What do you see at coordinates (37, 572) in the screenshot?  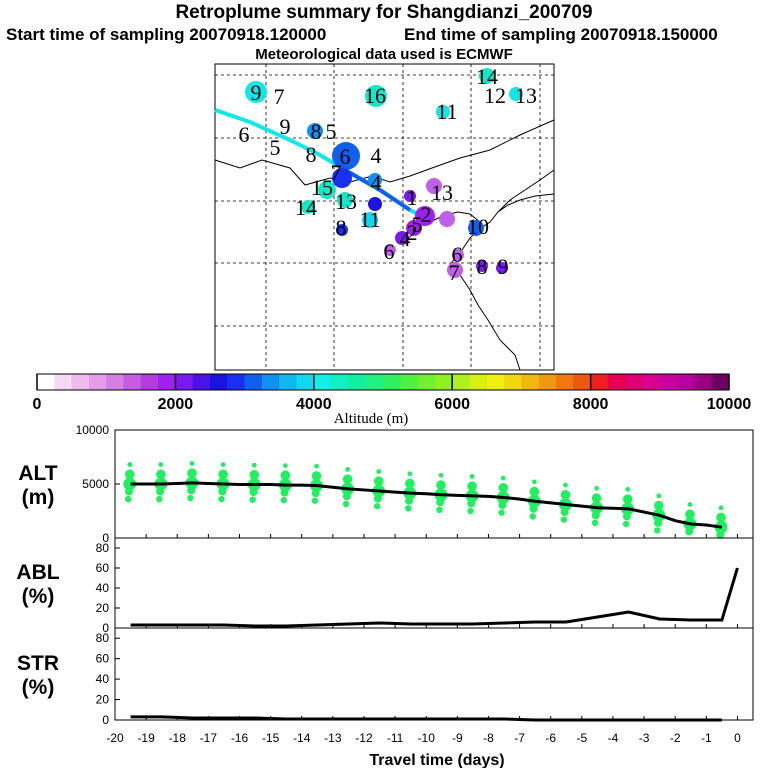 I see `panel-label: ABL` at bounding box center [37, 572].